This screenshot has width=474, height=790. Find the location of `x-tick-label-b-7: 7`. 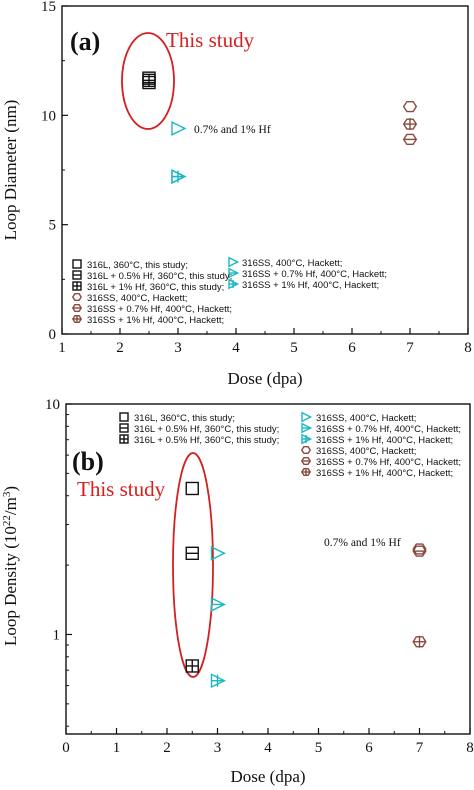

x-tick-label-b-7: 7 is located at coordinates (420, 748).